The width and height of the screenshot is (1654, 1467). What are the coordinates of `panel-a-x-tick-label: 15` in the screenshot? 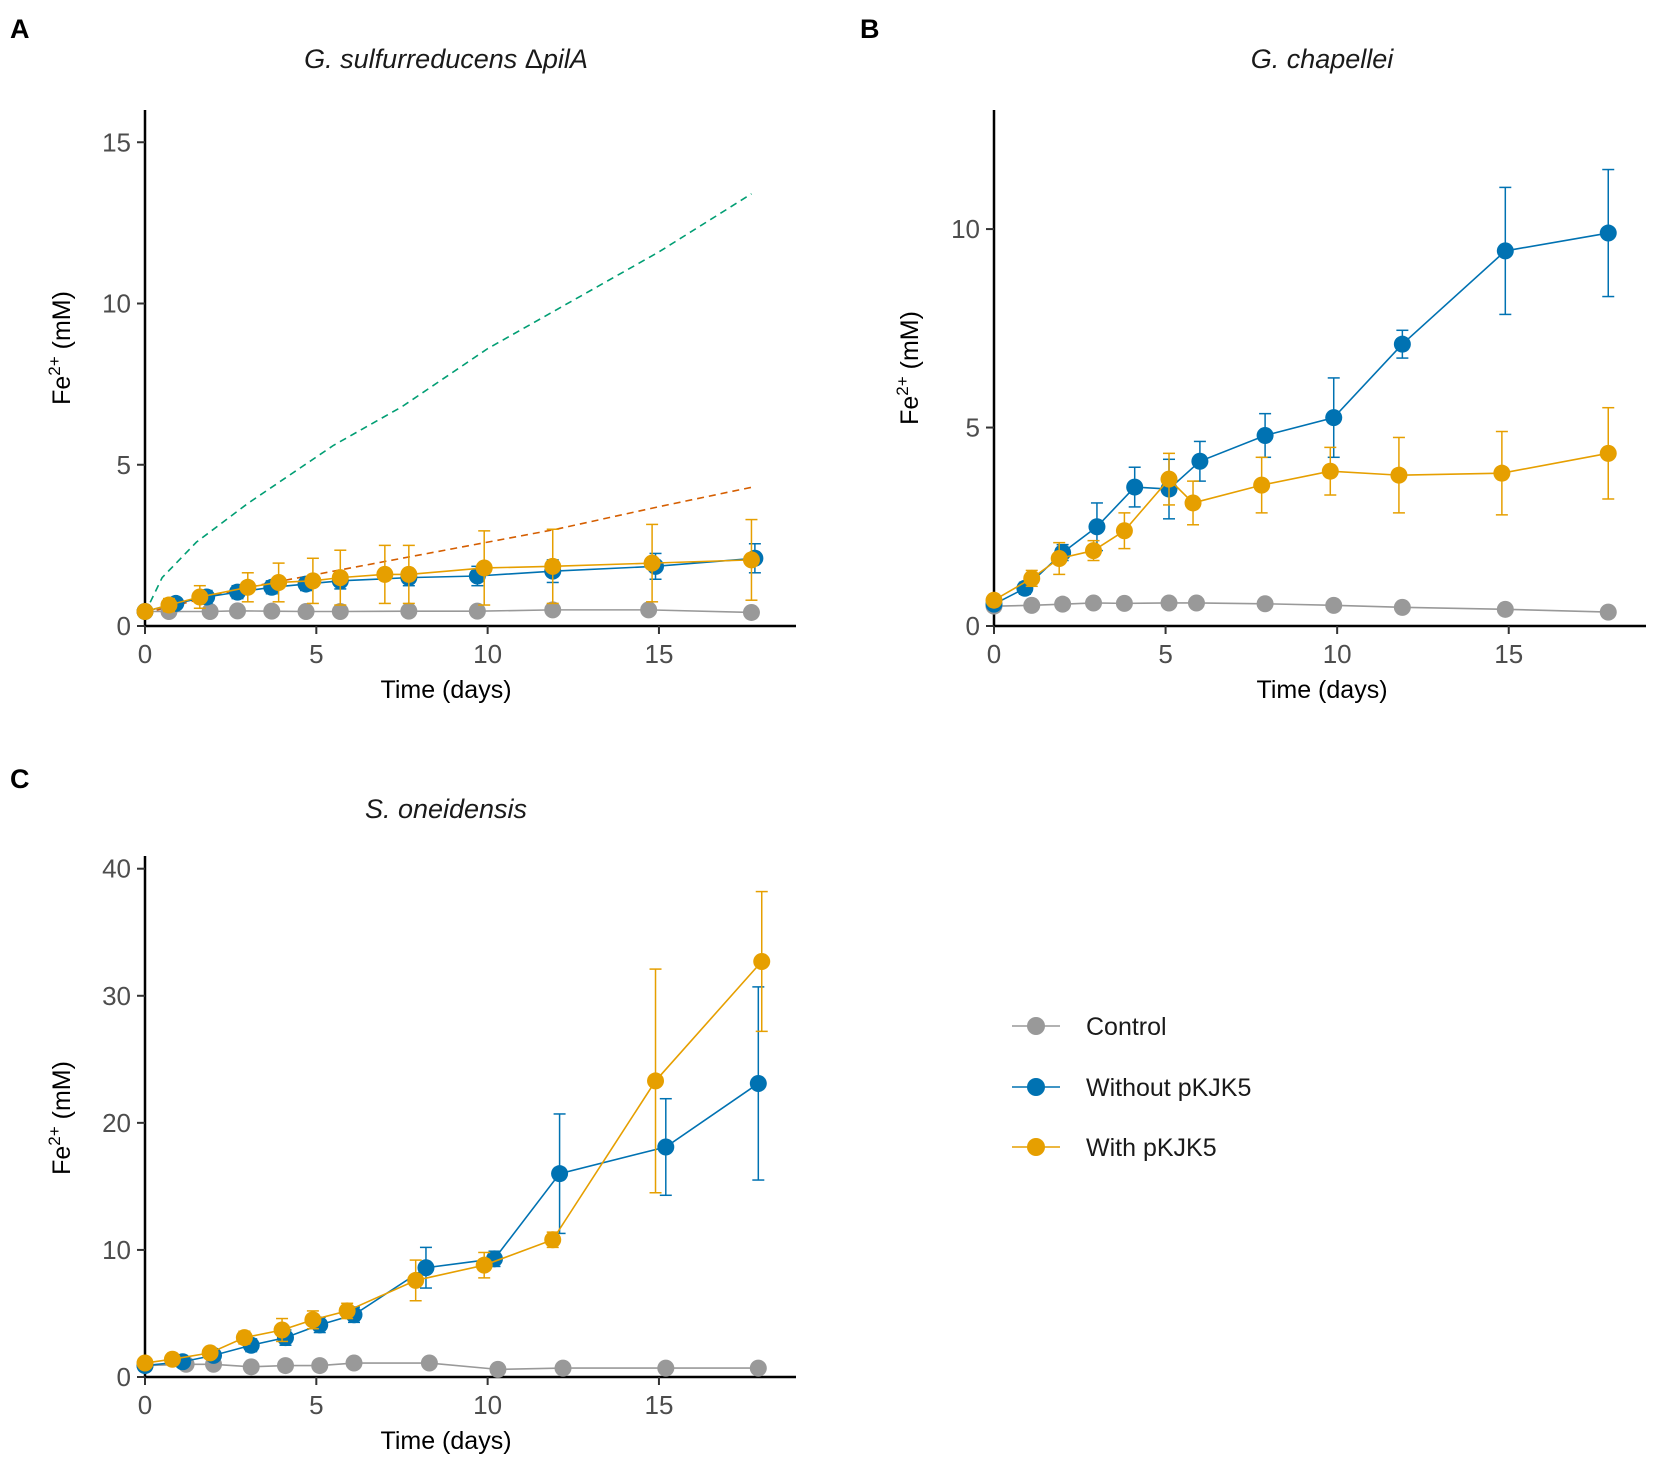 It's located at (658, 654).